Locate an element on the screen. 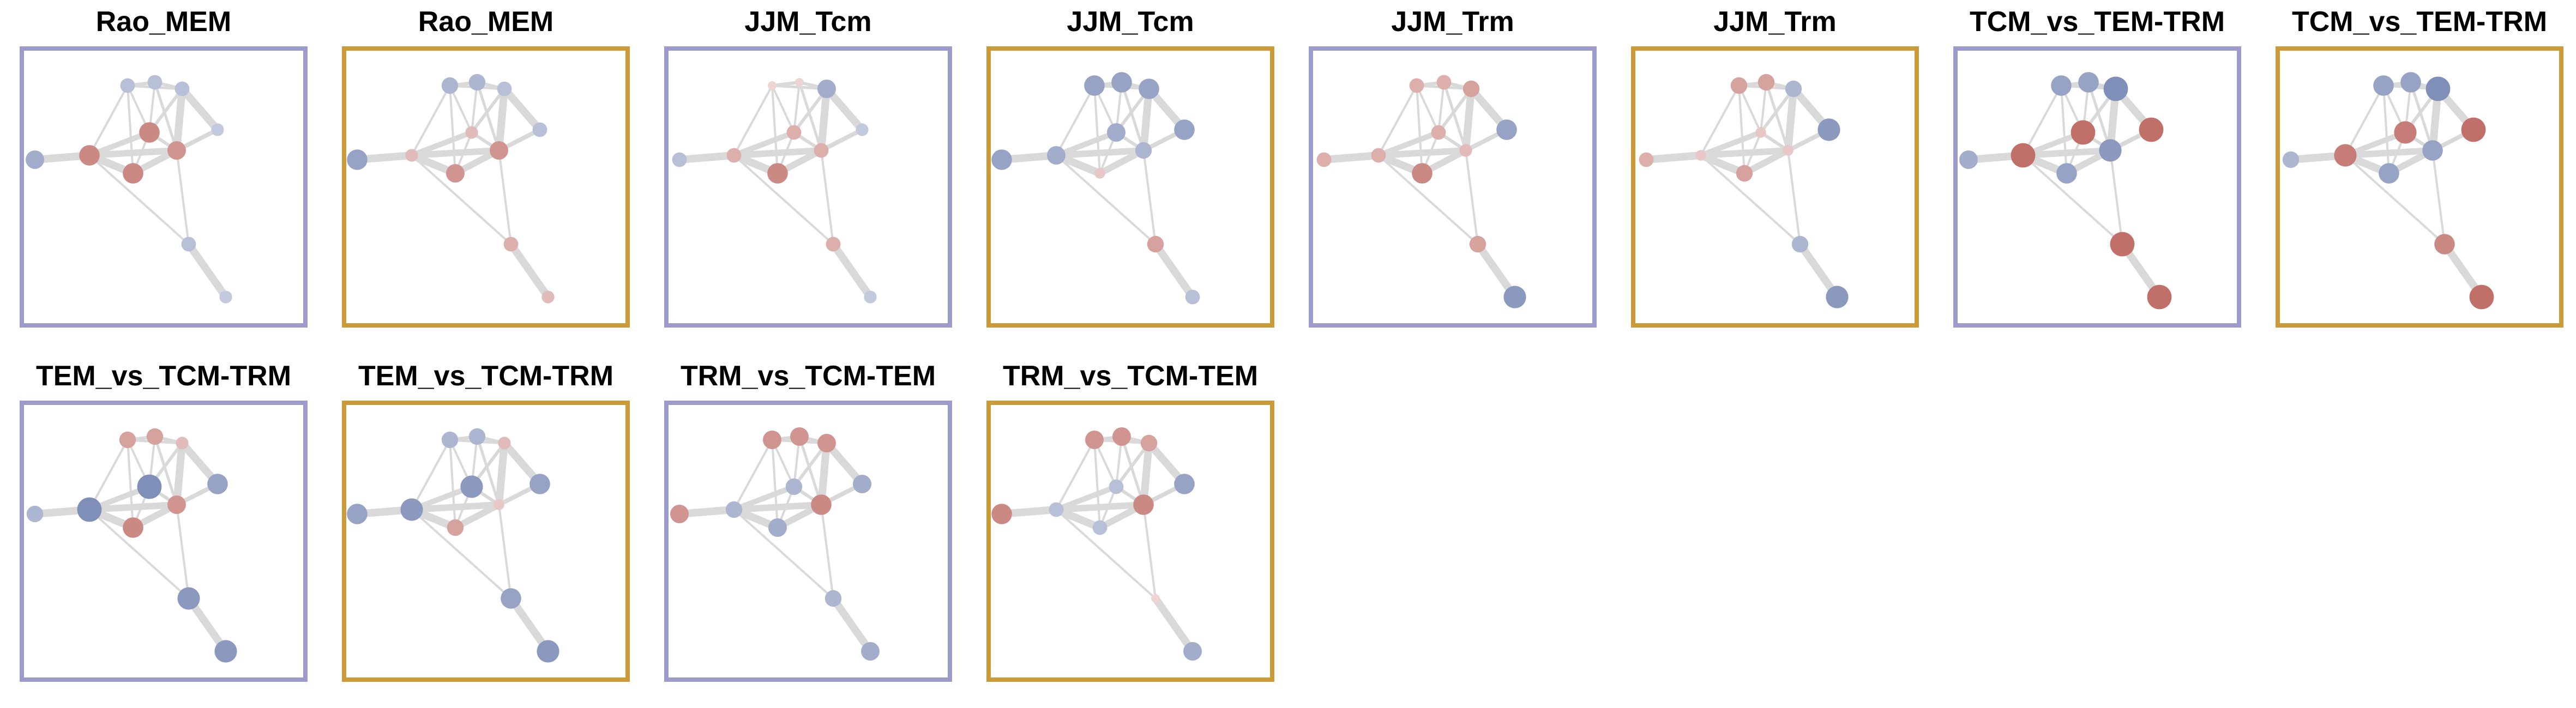 The width and height of the screenshot is (2576, 708). panel-title: TRM_vs_TCM-TEM is located at coordinates (808, 376).